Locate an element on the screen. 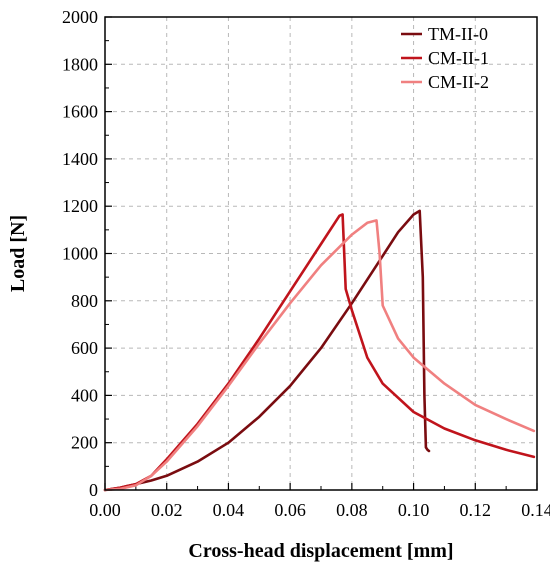 This screenshot has height=571, width=550. y-tick-label: 600 is located at coordinates (84, 348).